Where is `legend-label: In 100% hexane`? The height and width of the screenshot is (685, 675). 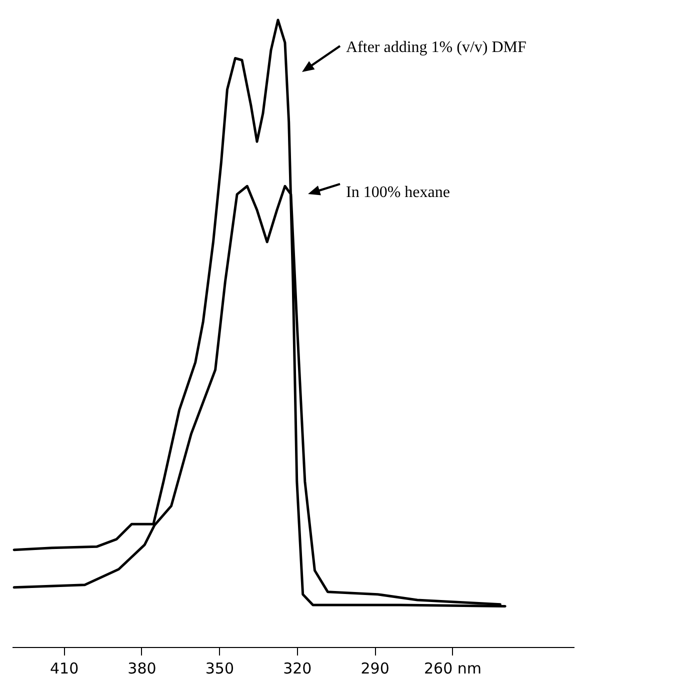
legend-label: In 100% hexane is located at coordinates (398, 192).